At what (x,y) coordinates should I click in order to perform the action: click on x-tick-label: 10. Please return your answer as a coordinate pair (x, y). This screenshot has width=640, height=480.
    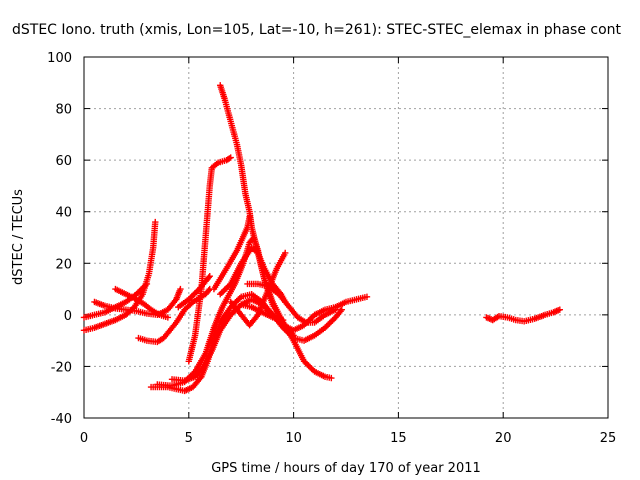
    Looking at the image, I should click on (293, 438).